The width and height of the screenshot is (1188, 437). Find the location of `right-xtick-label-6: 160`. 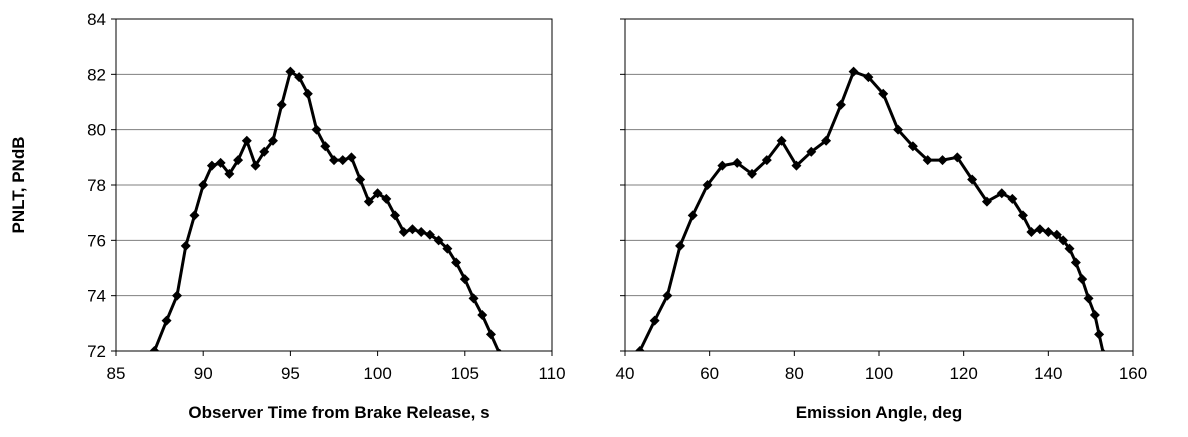

right-xtick-label-6: 160 is located at coordinates (1133, 373).